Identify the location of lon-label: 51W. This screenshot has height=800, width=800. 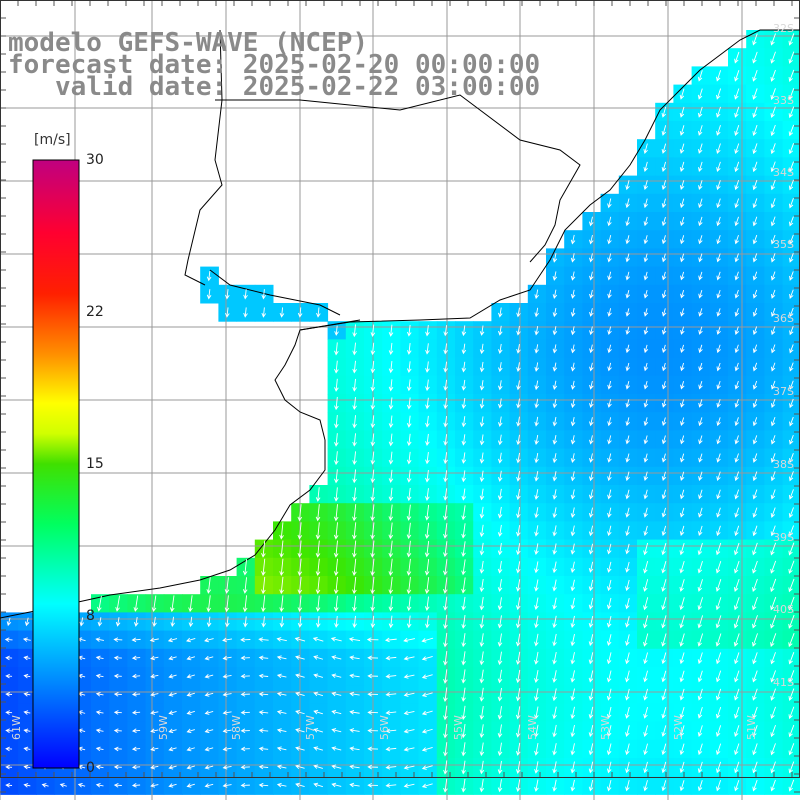
(751, 727).